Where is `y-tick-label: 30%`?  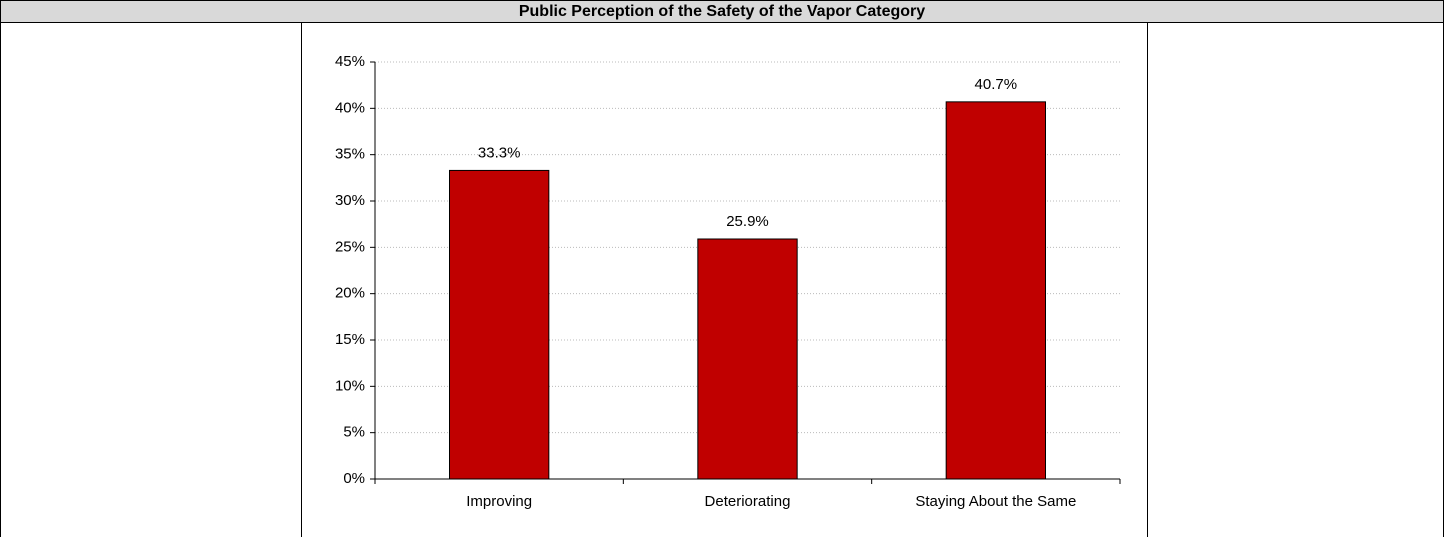
y-tick-label: 30% is located at coordinates (350, 200).